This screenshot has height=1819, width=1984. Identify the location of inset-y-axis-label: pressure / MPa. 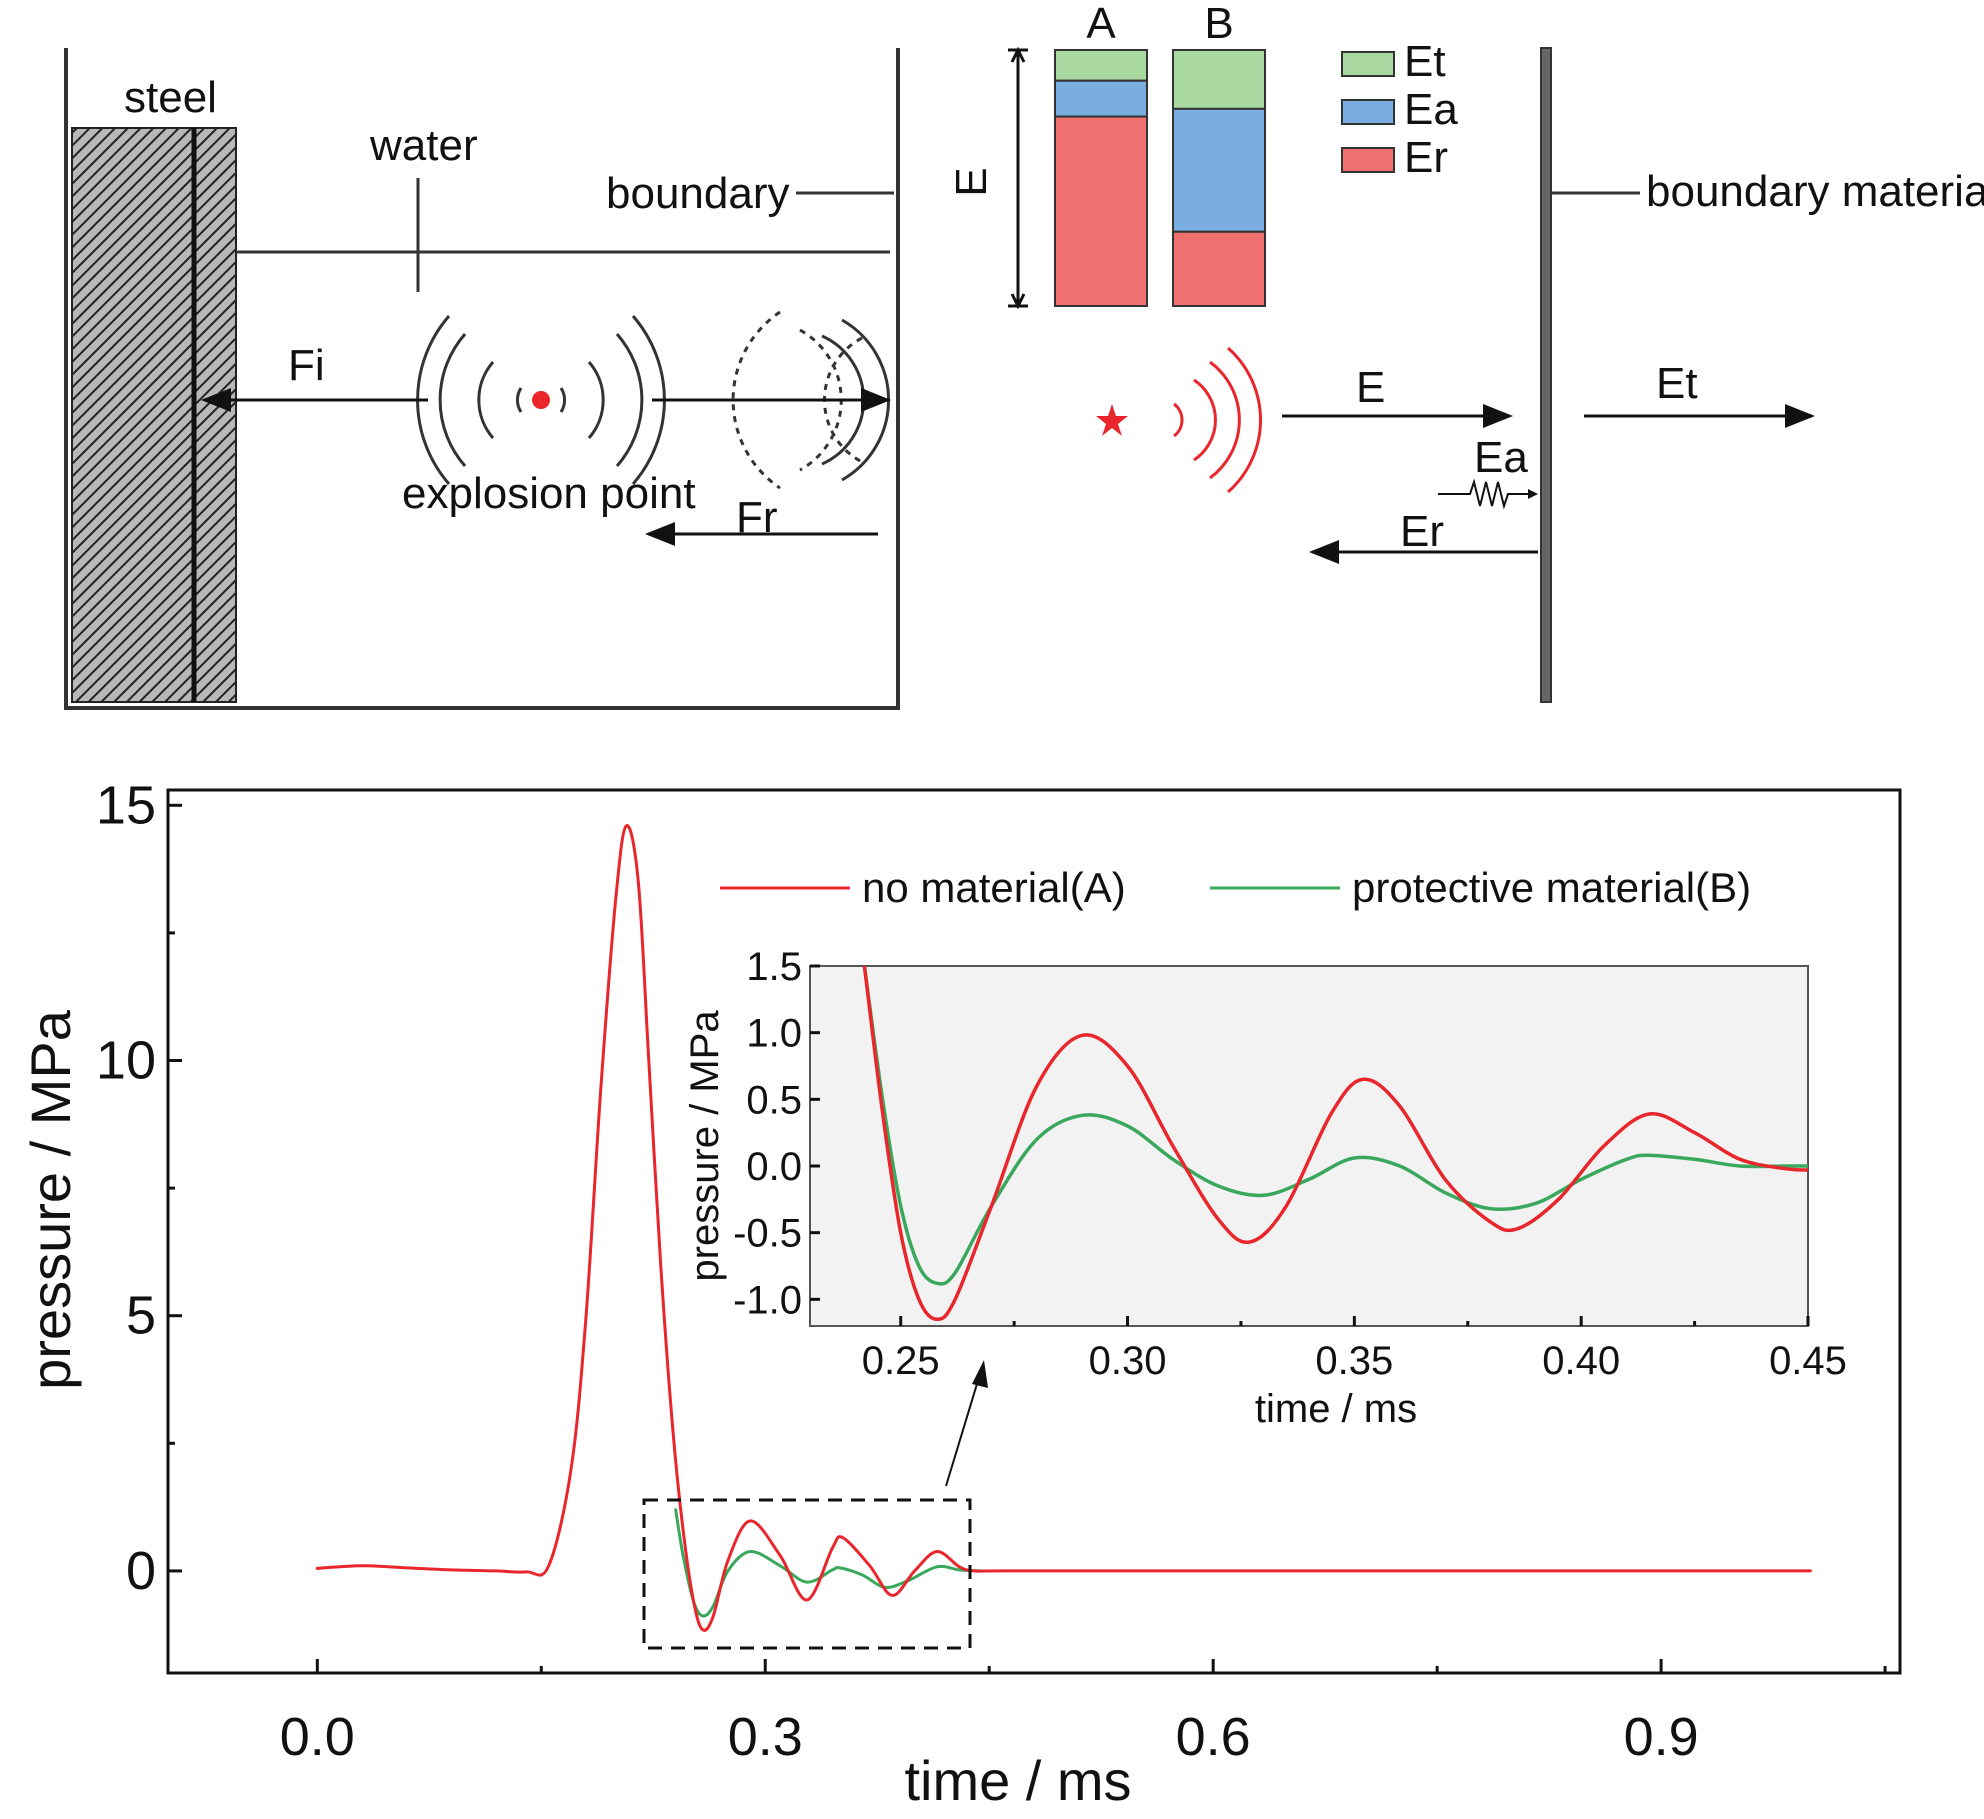
(705, 1146).